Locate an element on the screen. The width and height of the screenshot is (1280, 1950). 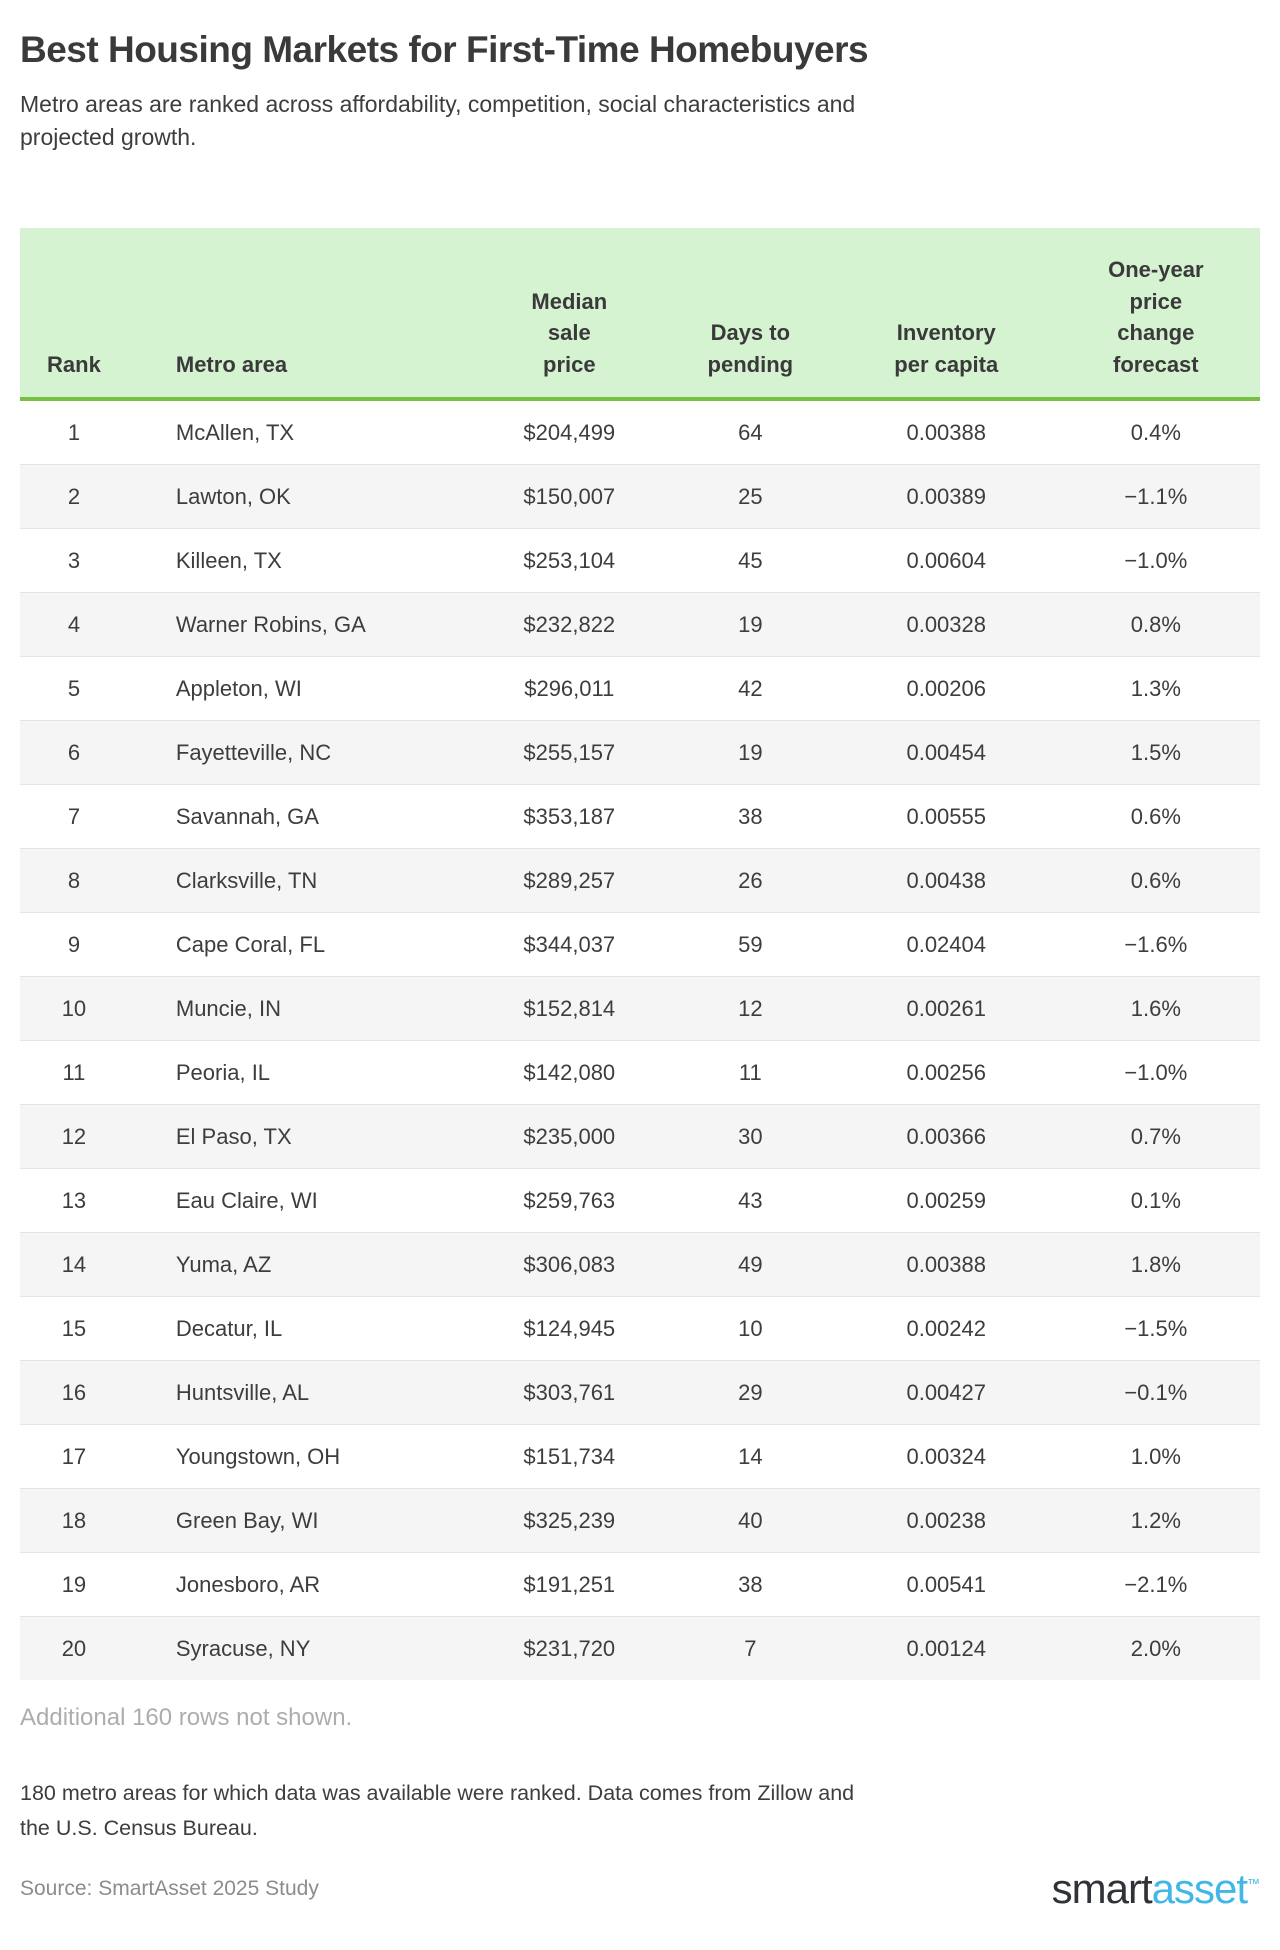
cell-days: 19 is located at coordinates (750, 624).